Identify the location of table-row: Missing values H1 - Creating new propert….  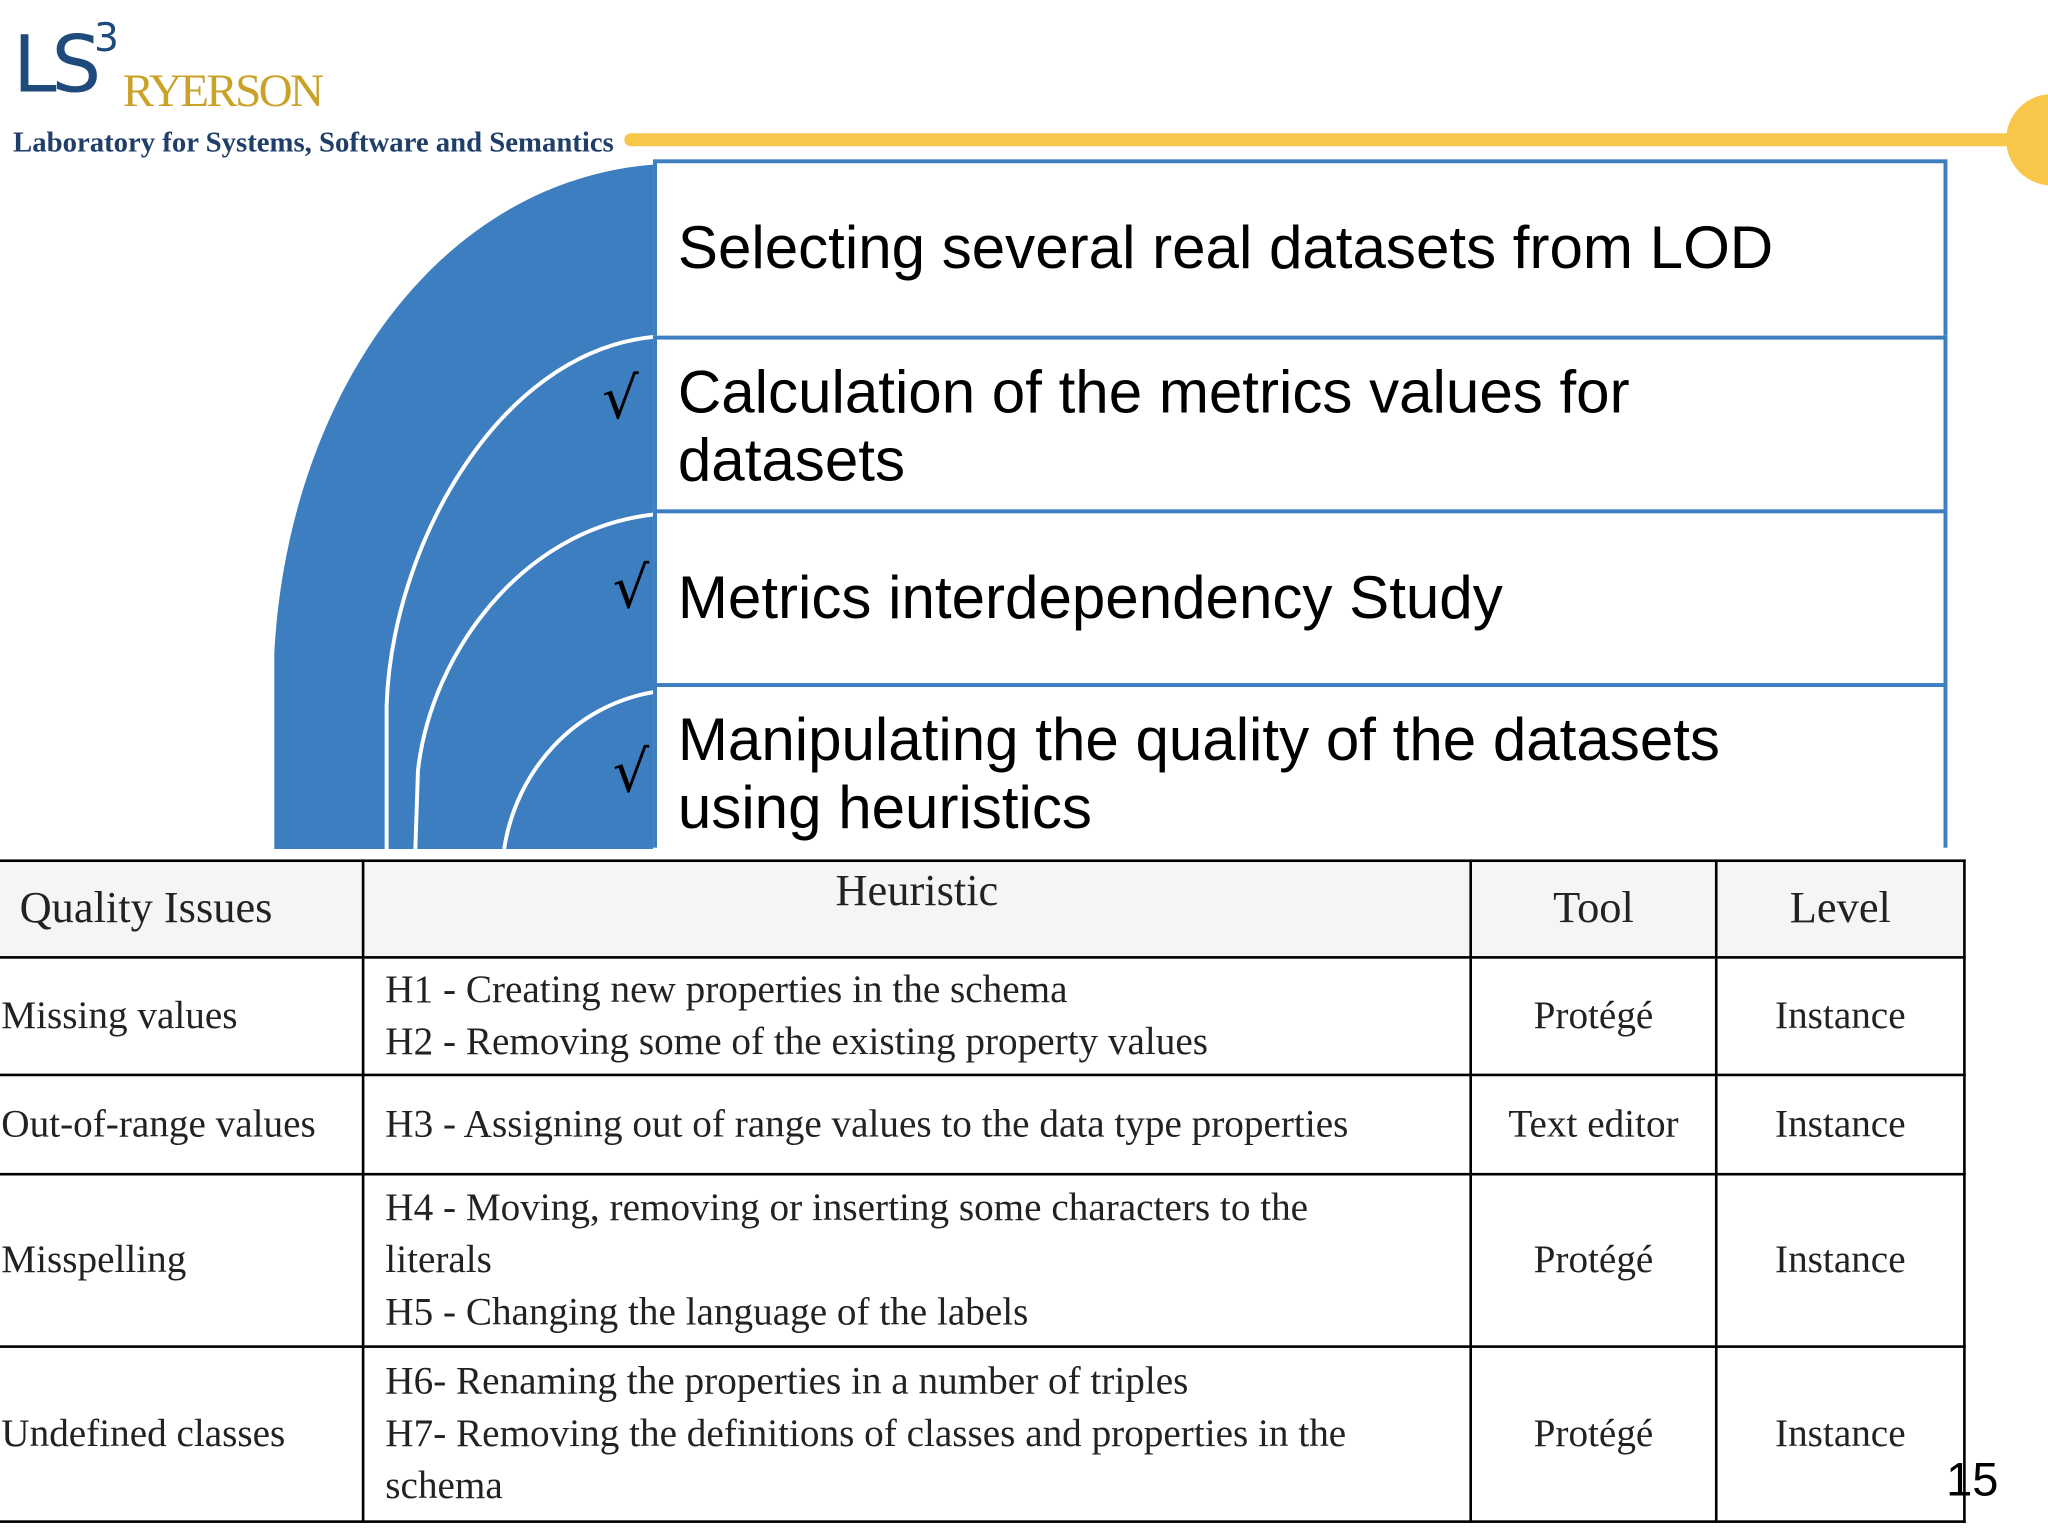
(983, 1016).